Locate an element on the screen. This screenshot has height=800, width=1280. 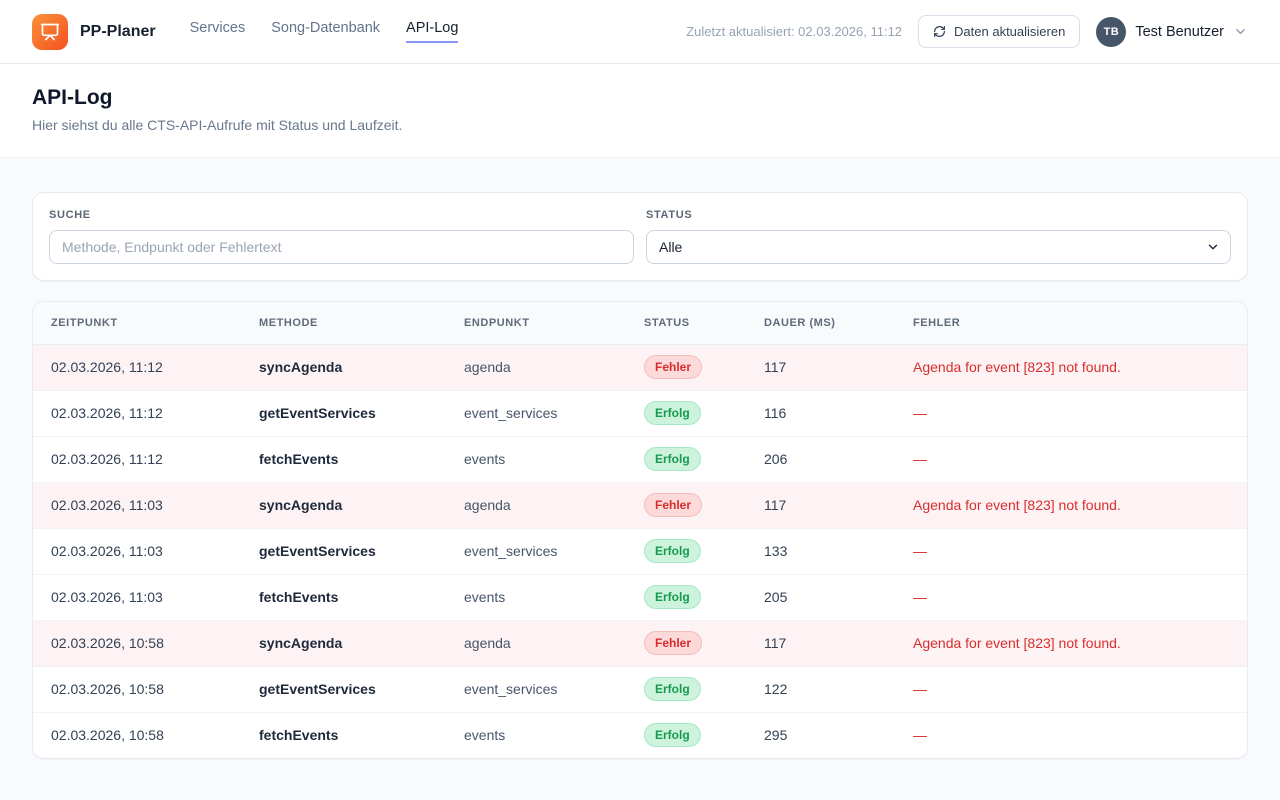
app-logo is located at coordinates (50, 31).